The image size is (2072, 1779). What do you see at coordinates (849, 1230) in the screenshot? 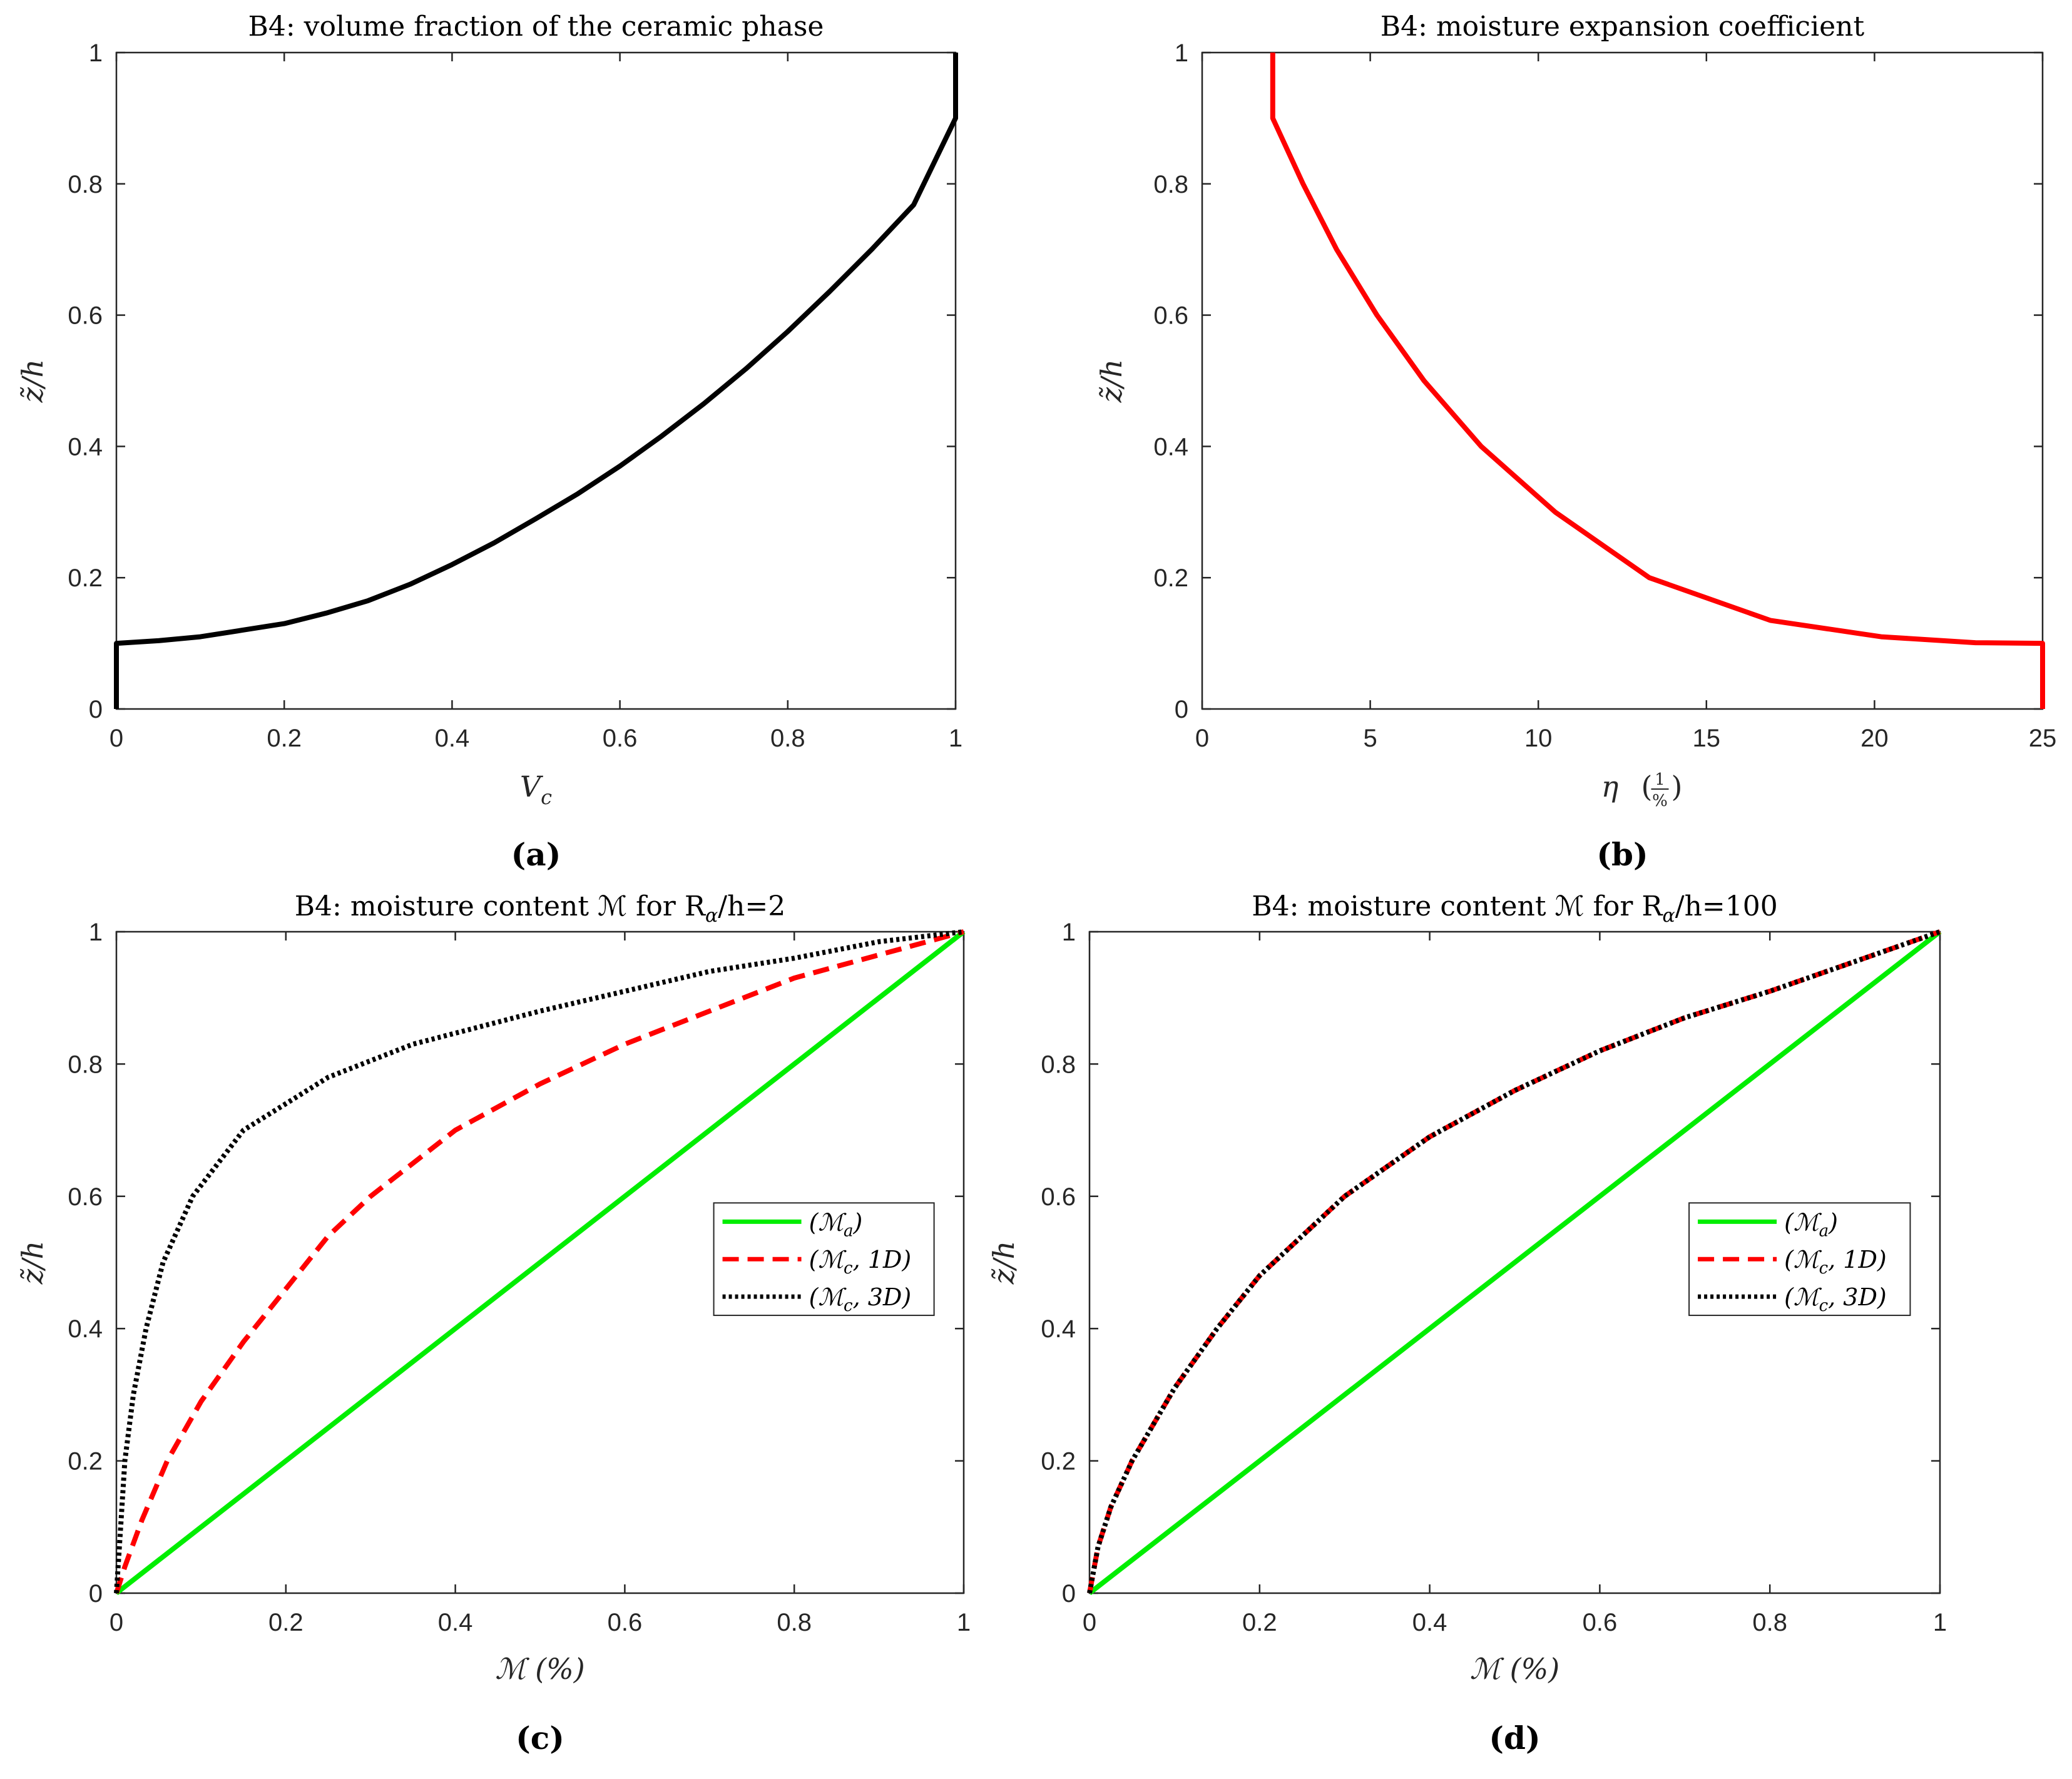
I see `legend-label-sub: a` at bounding box center [849, 1230].